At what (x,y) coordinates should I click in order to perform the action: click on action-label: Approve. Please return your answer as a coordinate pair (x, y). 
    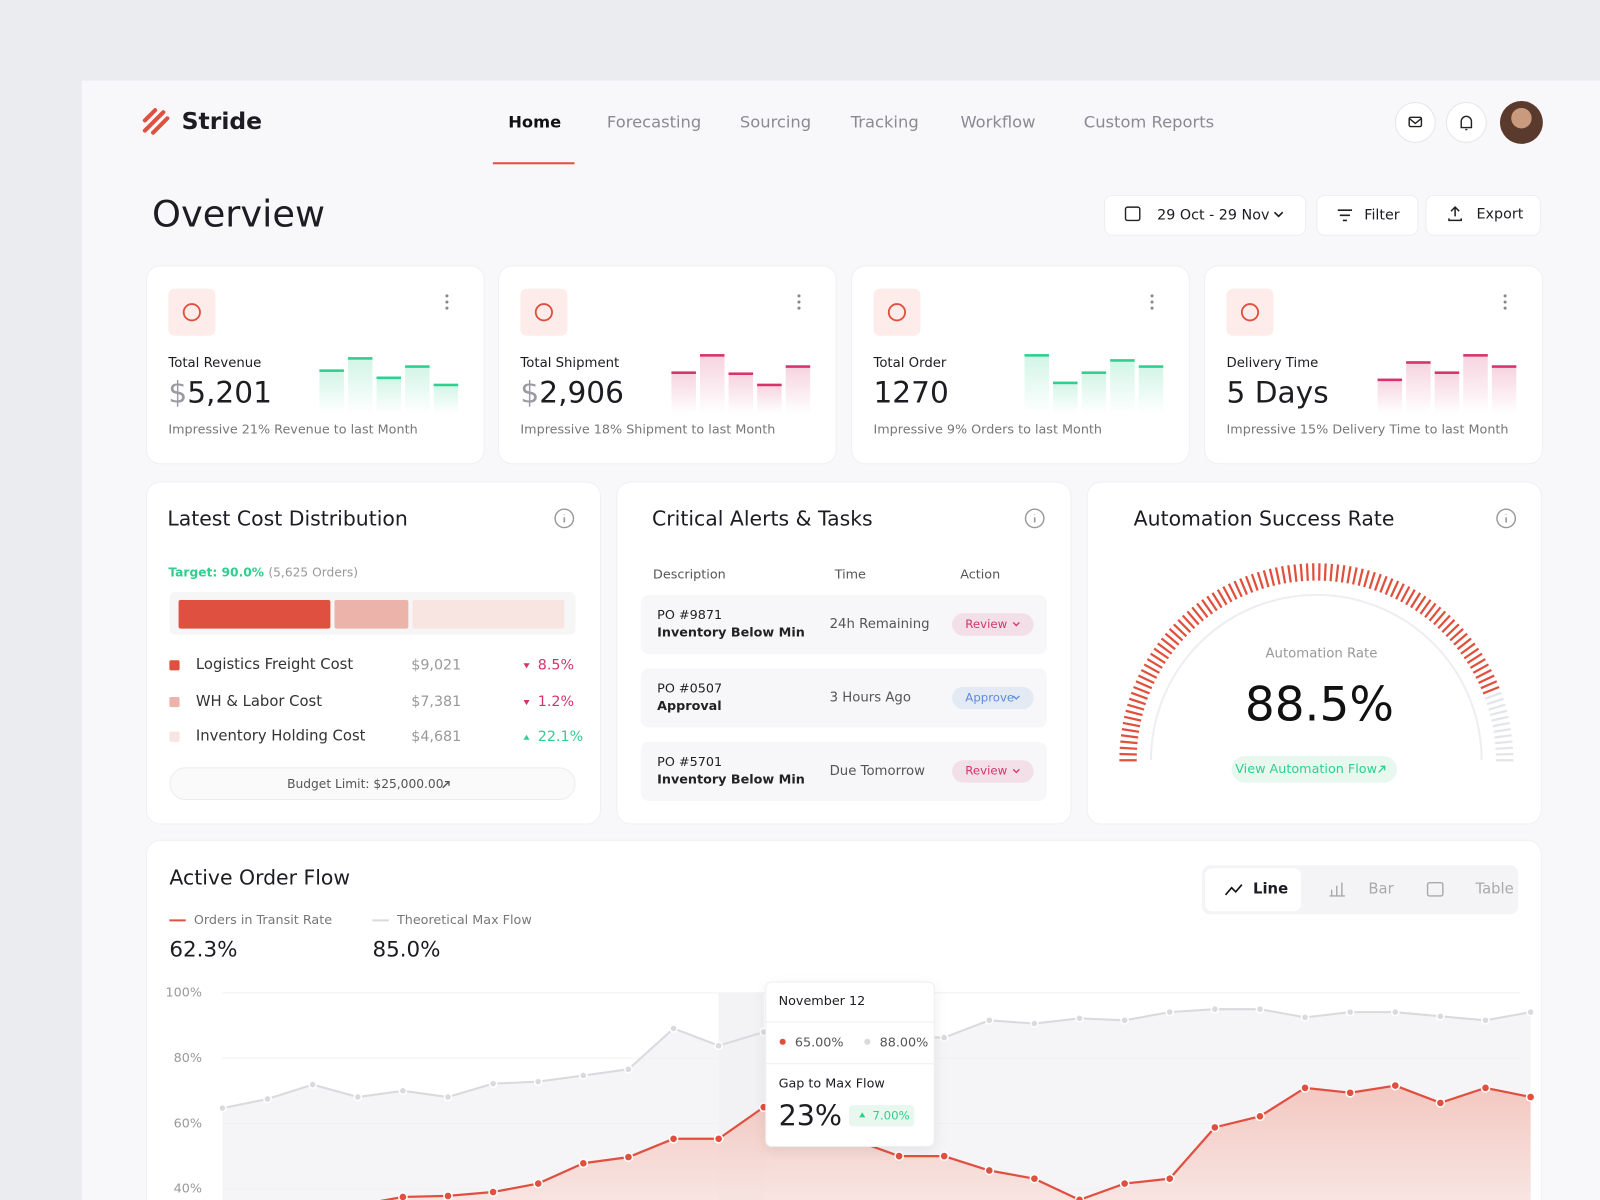
    Looking at the image, I should click on (990, 697).